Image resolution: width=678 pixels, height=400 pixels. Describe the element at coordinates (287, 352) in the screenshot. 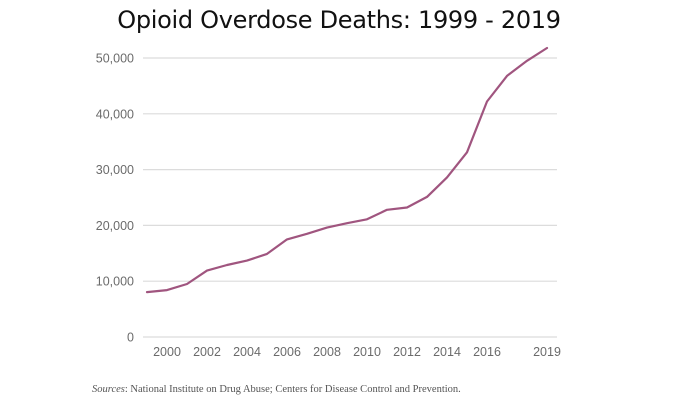

I see `x-tick-label: 2006` at that location.